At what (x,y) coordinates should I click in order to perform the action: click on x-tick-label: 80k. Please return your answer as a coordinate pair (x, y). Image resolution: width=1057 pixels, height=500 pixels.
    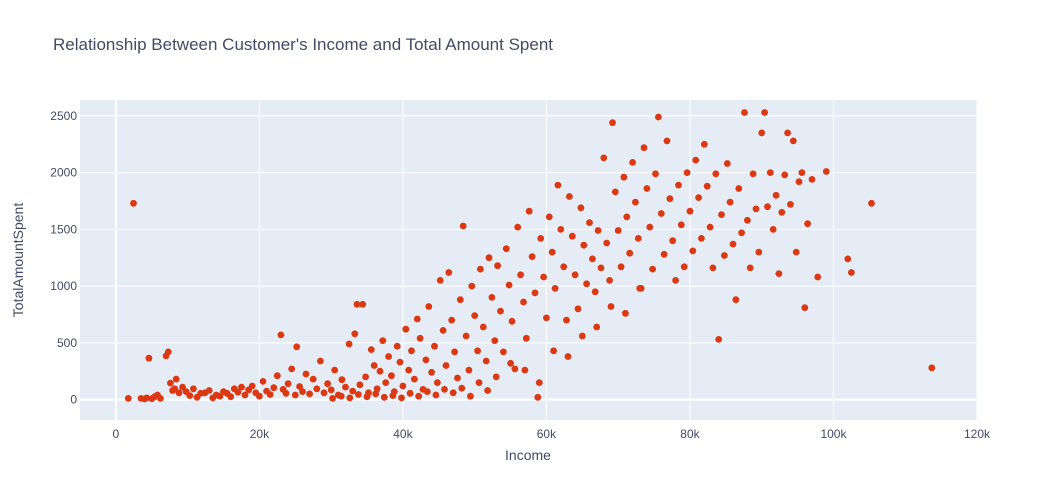
    Looking at the image, I should click on (690, 434).